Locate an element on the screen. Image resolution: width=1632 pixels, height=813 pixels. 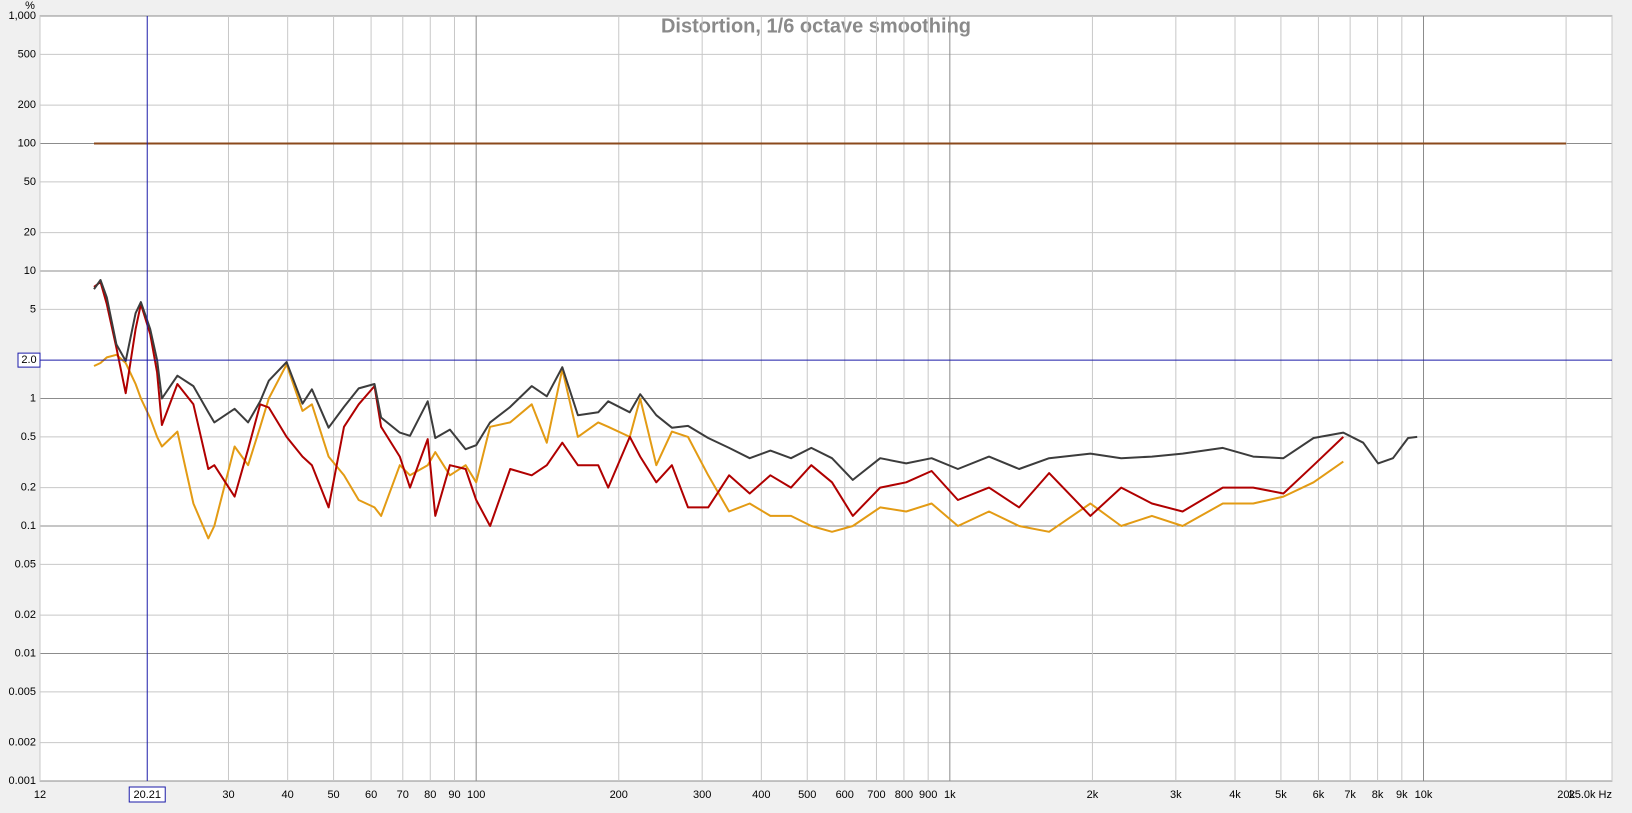
y-tick-label: 50 is located at coordinates (30, 182).